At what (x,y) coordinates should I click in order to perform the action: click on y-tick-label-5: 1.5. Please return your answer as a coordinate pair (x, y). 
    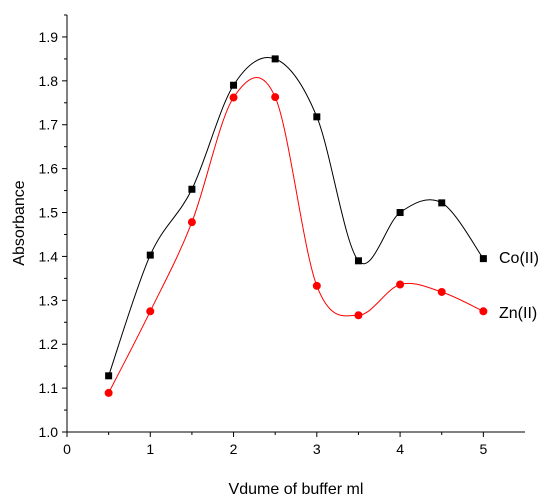
    Looking at the image, I should click on (49, 213).